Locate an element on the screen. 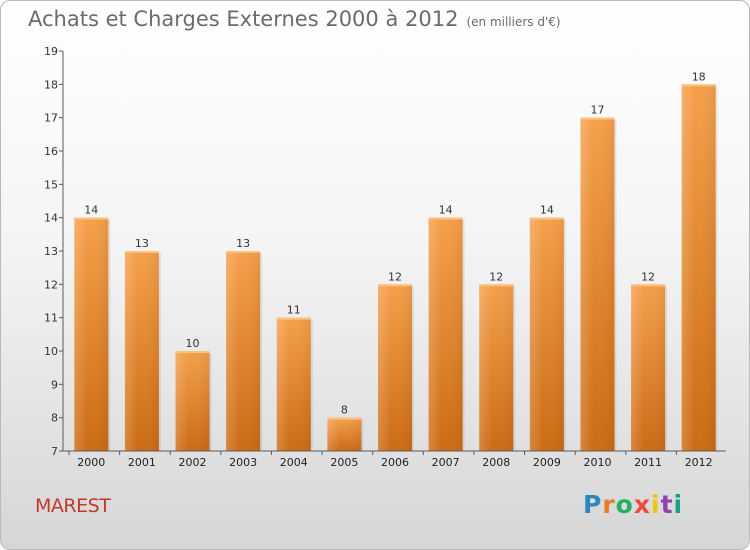  value-label-2004: 11 is located at coordinates (294, 310).